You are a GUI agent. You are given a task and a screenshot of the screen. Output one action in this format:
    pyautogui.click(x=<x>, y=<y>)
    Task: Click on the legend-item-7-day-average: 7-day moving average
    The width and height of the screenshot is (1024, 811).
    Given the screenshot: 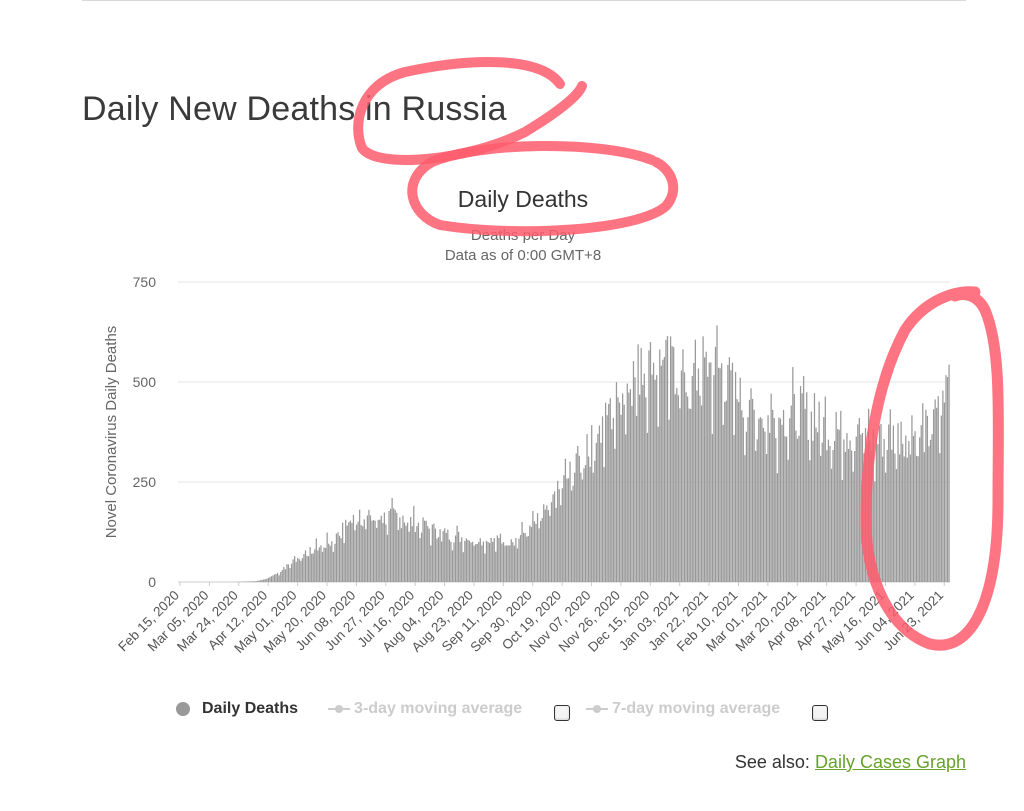 What is the action you would take?
    pyautogui.click(x=683, y=709)
    